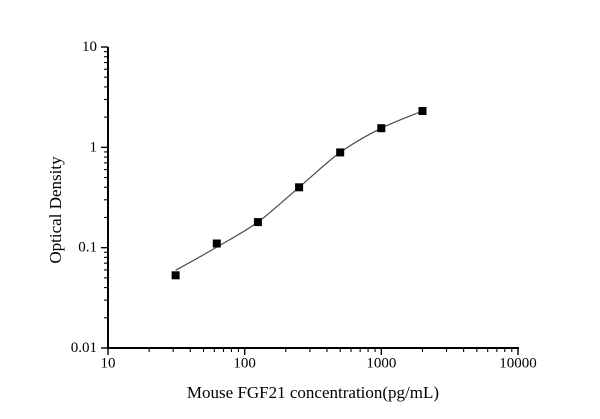 The image size is (600, 419). What do you see at coordinates (244, 364) in the screenshot?
I see `x-tick-label: 100` at bounding box center [244, 364].